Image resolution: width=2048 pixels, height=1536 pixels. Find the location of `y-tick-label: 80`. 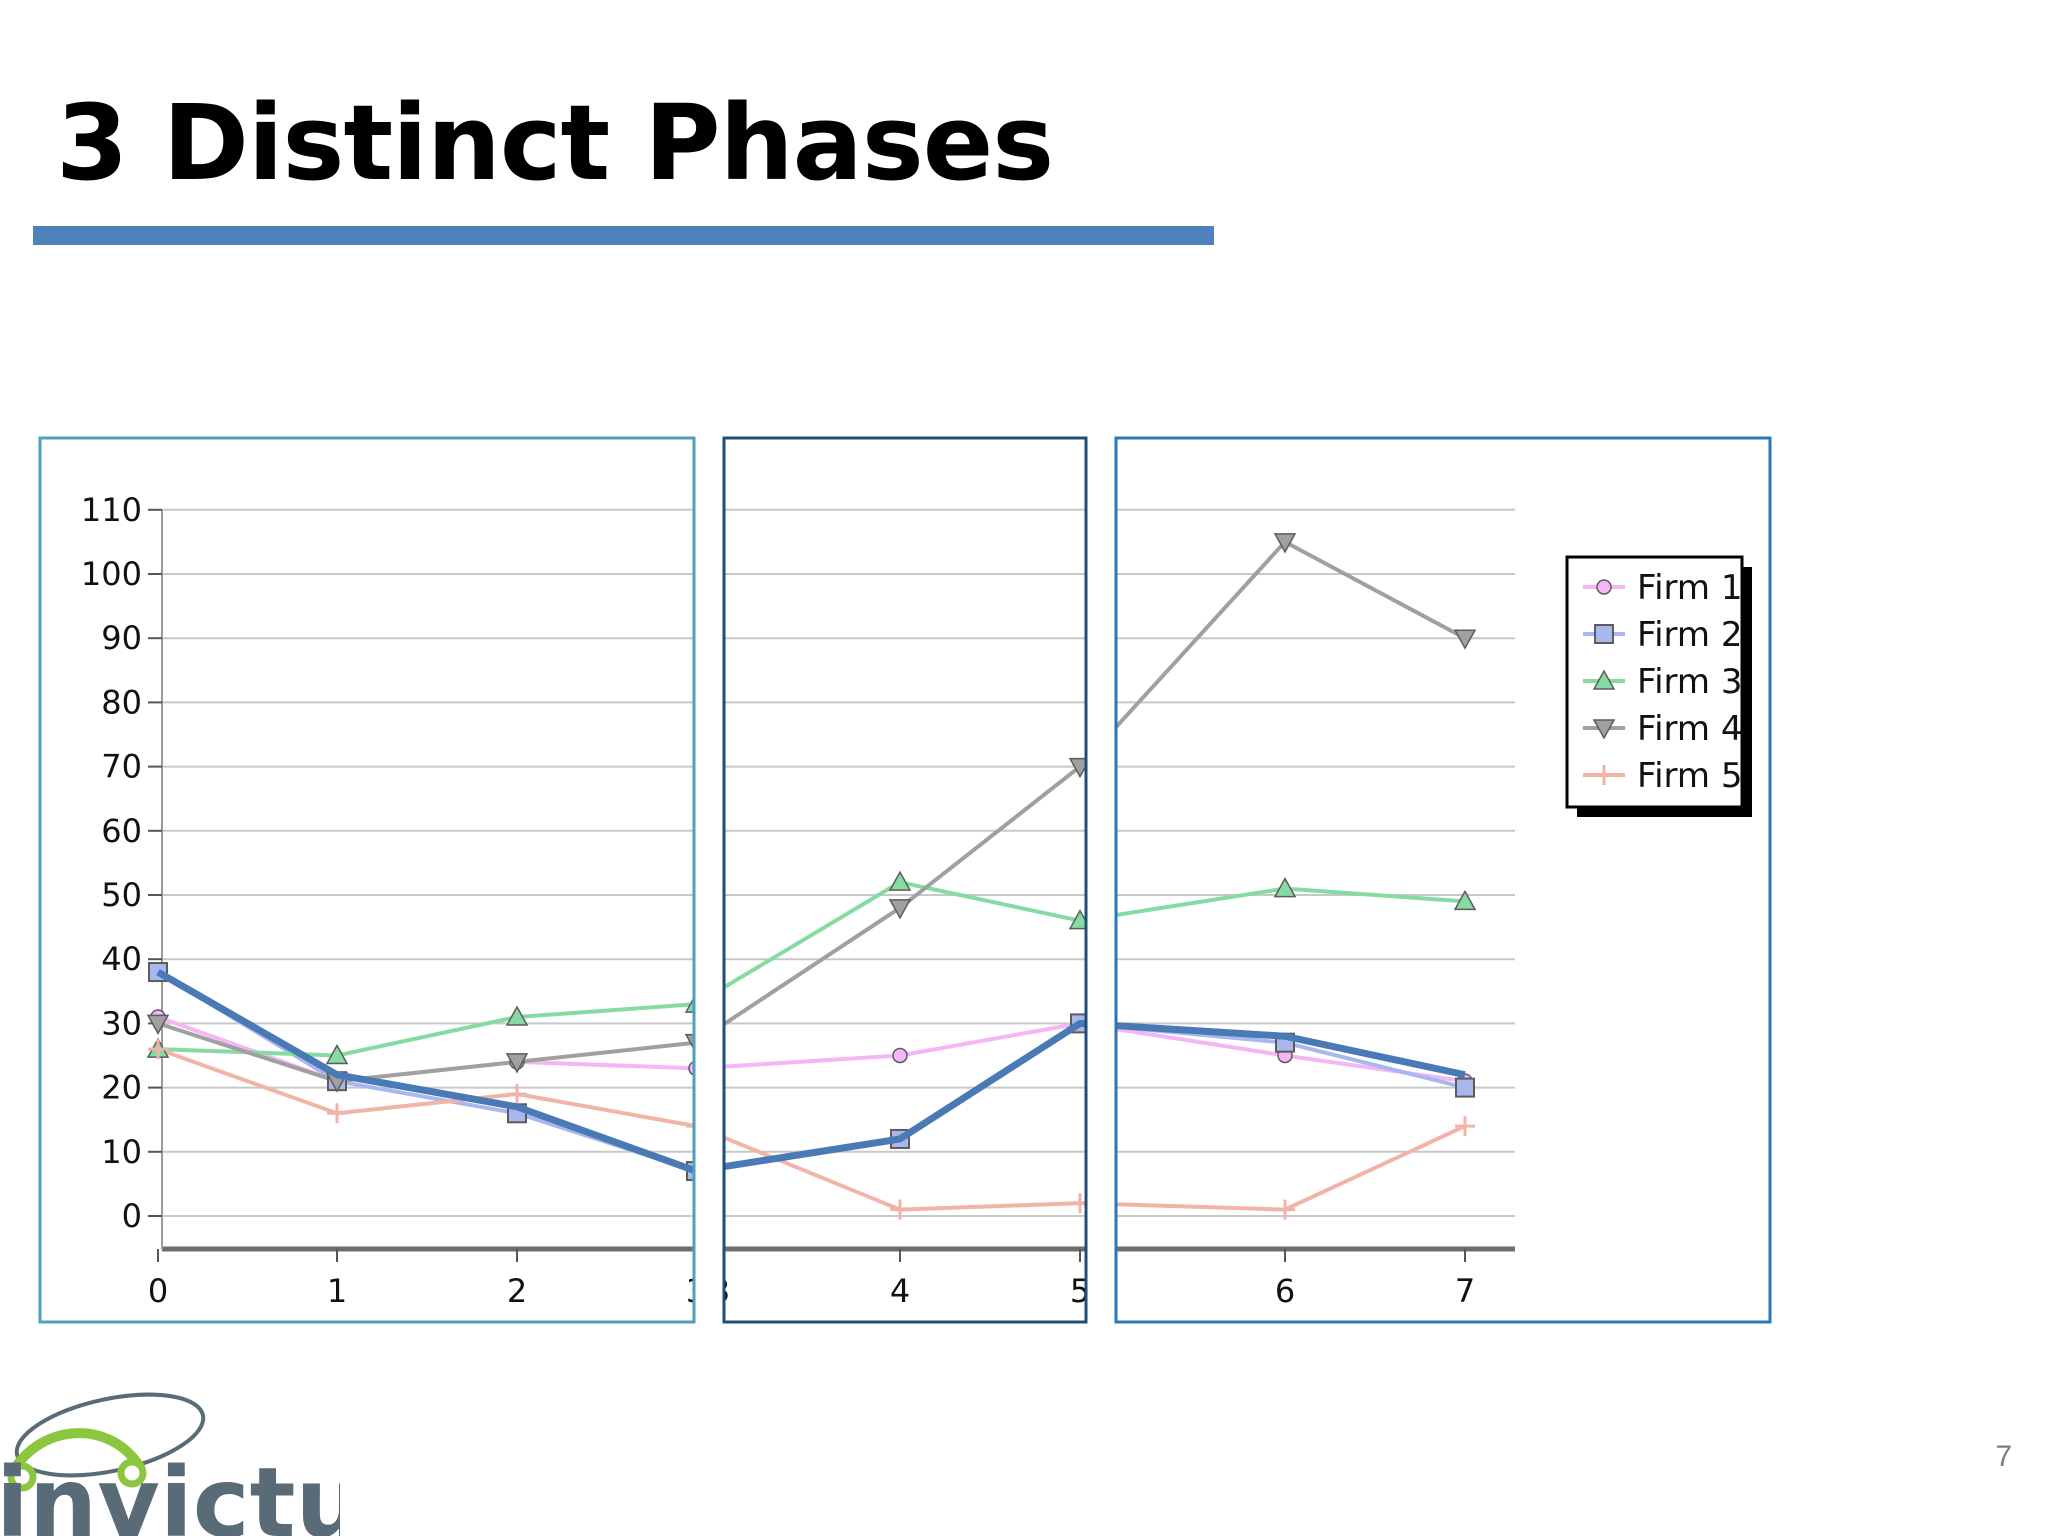

y-tick-label: 80 is located at coordinates (121, 702).